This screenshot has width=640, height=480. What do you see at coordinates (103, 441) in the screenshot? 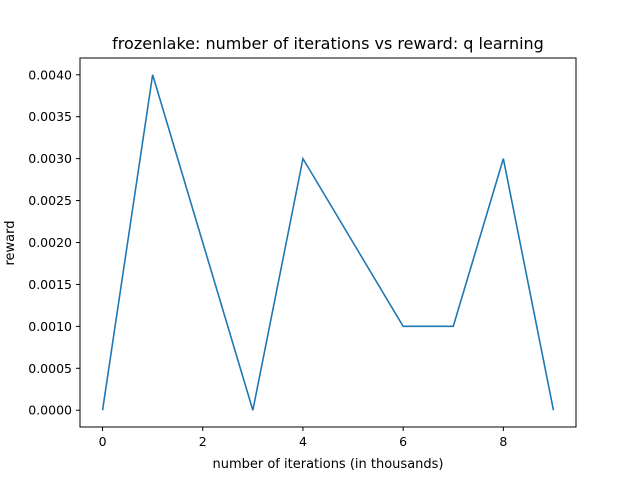
I see `x-tick-label: 0` at bounding box center [103, 441].